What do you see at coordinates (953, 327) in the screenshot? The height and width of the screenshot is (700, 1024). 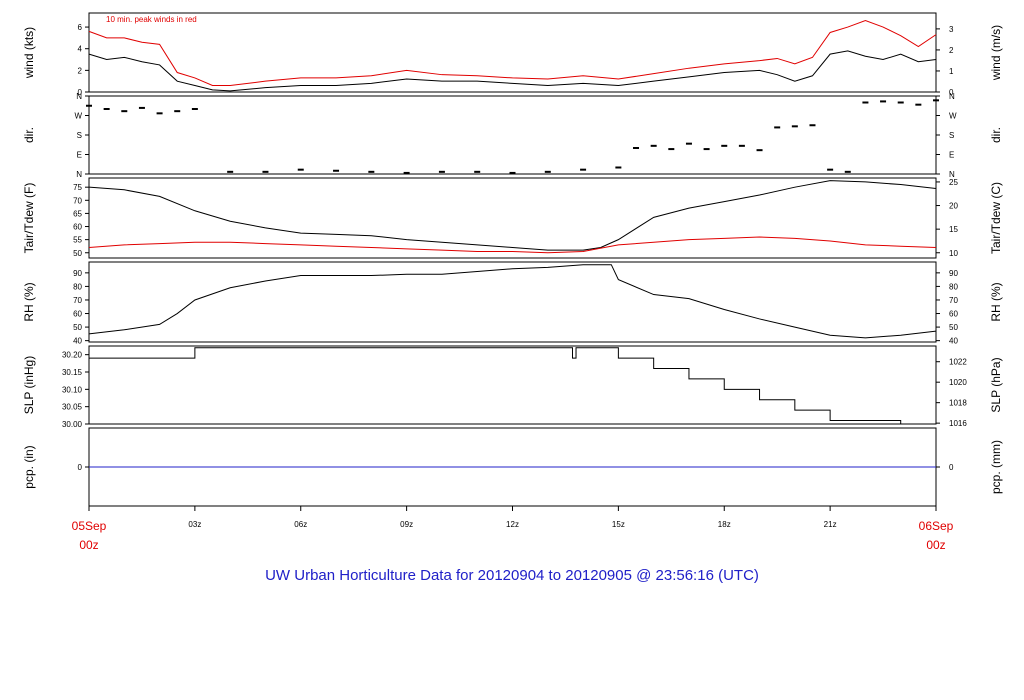 I see `y-tick-label-right: 50` at bounding box center [953, 327].